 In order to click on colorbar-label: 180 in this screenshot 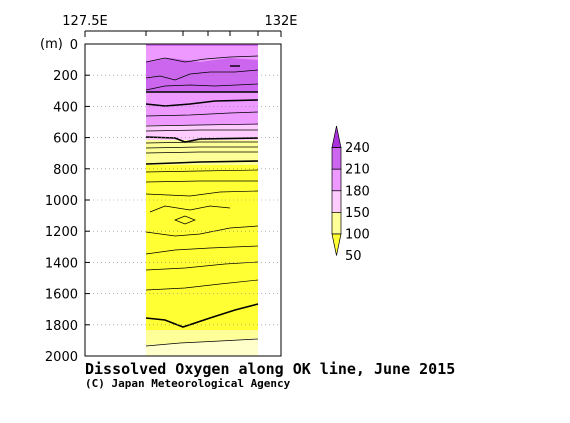, I will do `click(357, 191)`.